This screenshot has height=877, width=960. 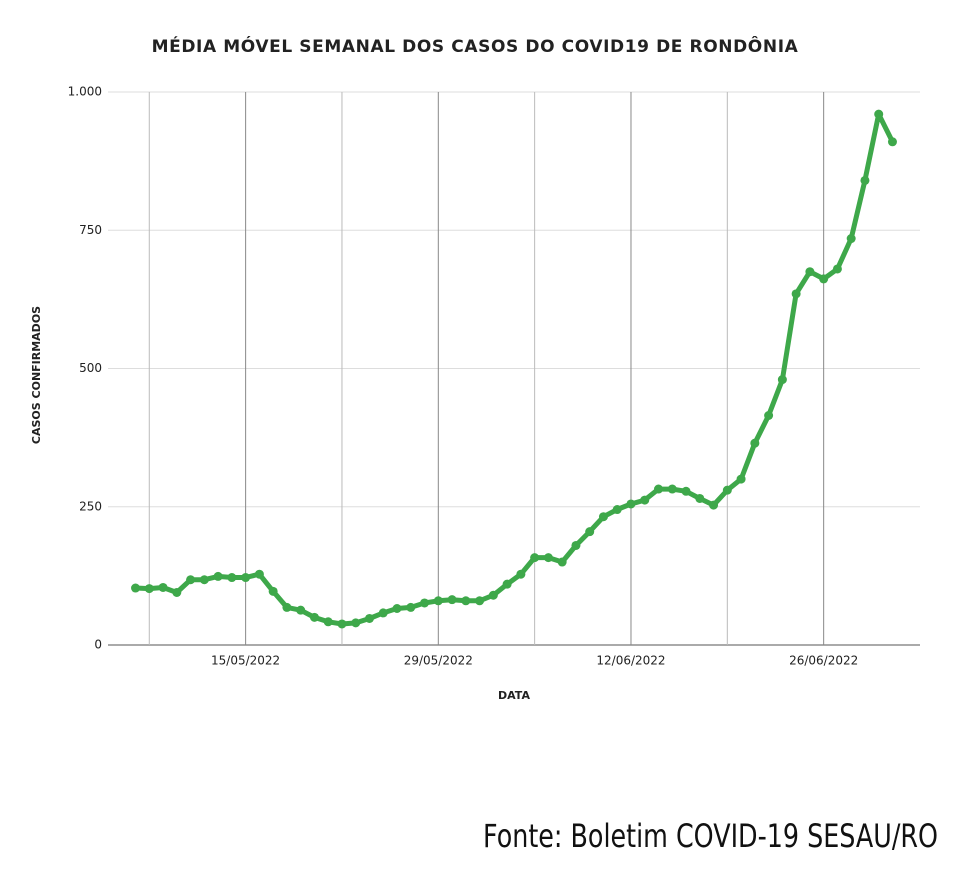 What do you see at coordinates (36, 375) in the screenshot?
I see `y-axis-label: CASOS CONFIRMADOS` at bounding box center [36, 375].